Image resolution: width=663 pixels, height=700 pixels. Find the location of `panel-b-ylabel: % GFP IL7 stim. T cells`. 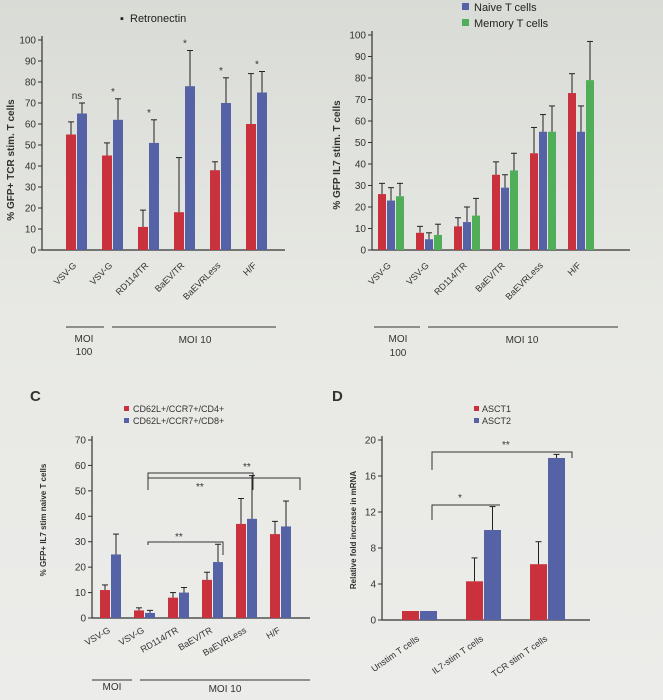

panel-b-ylabel: % GFP IL7 stim. T cells is located at coordinates (337, 155).